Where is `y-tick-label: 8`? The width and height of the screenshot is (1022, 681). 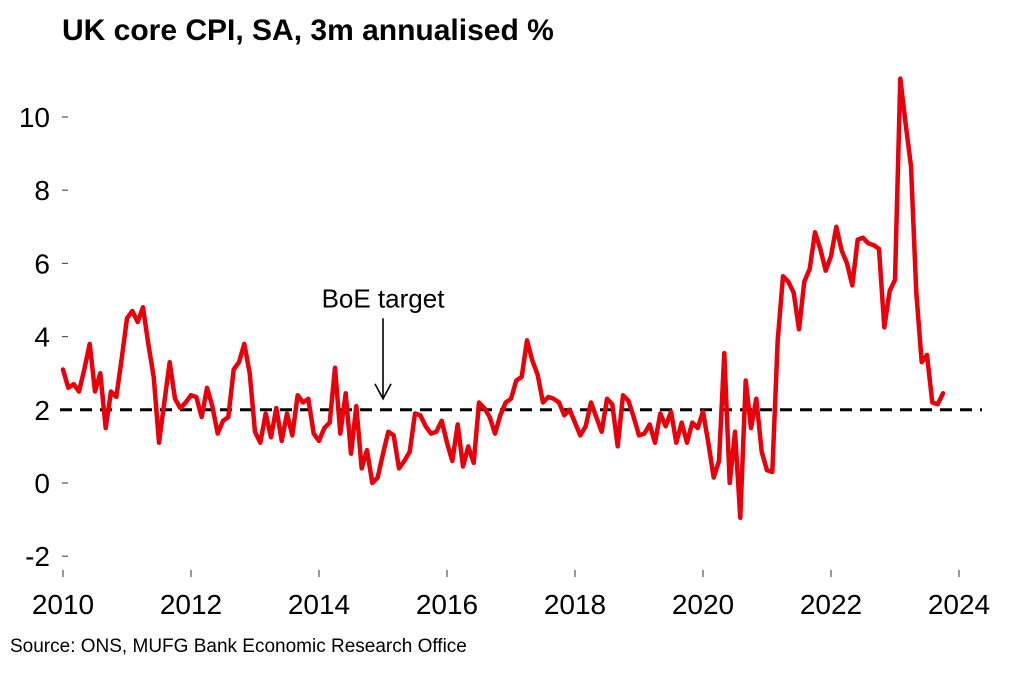
y-tick-label: 8 is located at coordinates (42, 190).